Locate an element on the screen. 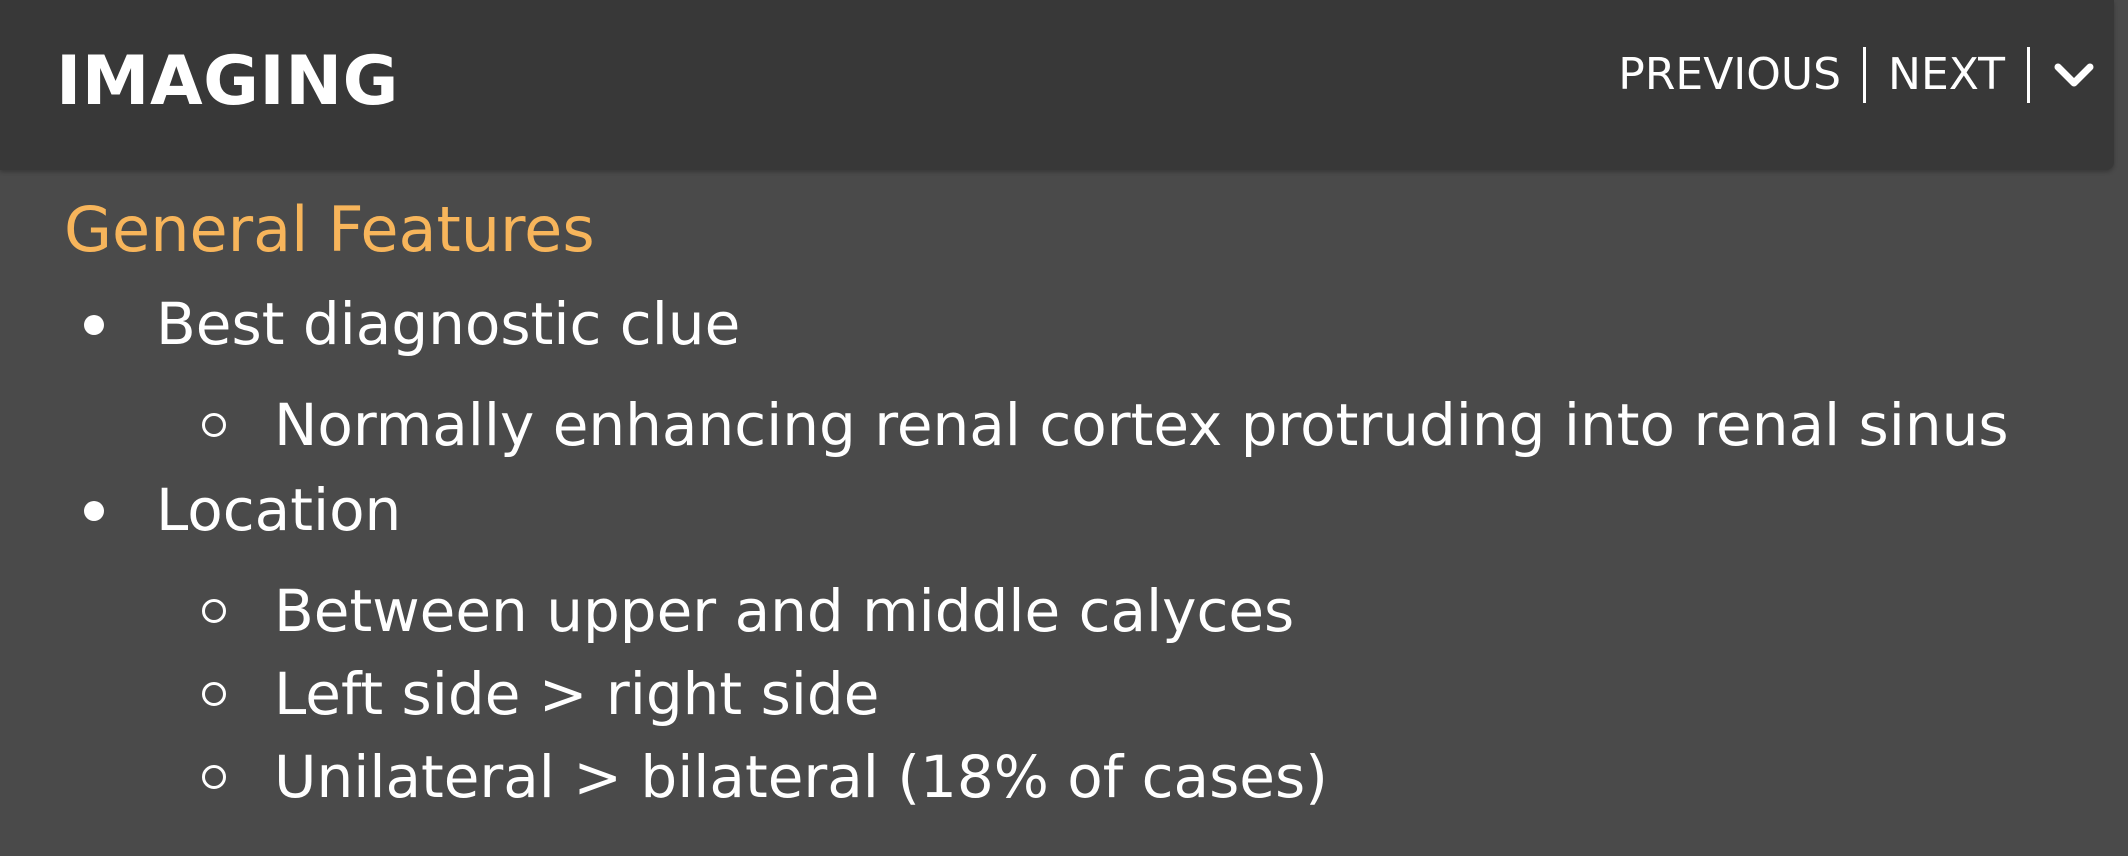 The height and width of the screenshot is (856, 2128). page-title: IMAGING is located at coordinates (227, 81).